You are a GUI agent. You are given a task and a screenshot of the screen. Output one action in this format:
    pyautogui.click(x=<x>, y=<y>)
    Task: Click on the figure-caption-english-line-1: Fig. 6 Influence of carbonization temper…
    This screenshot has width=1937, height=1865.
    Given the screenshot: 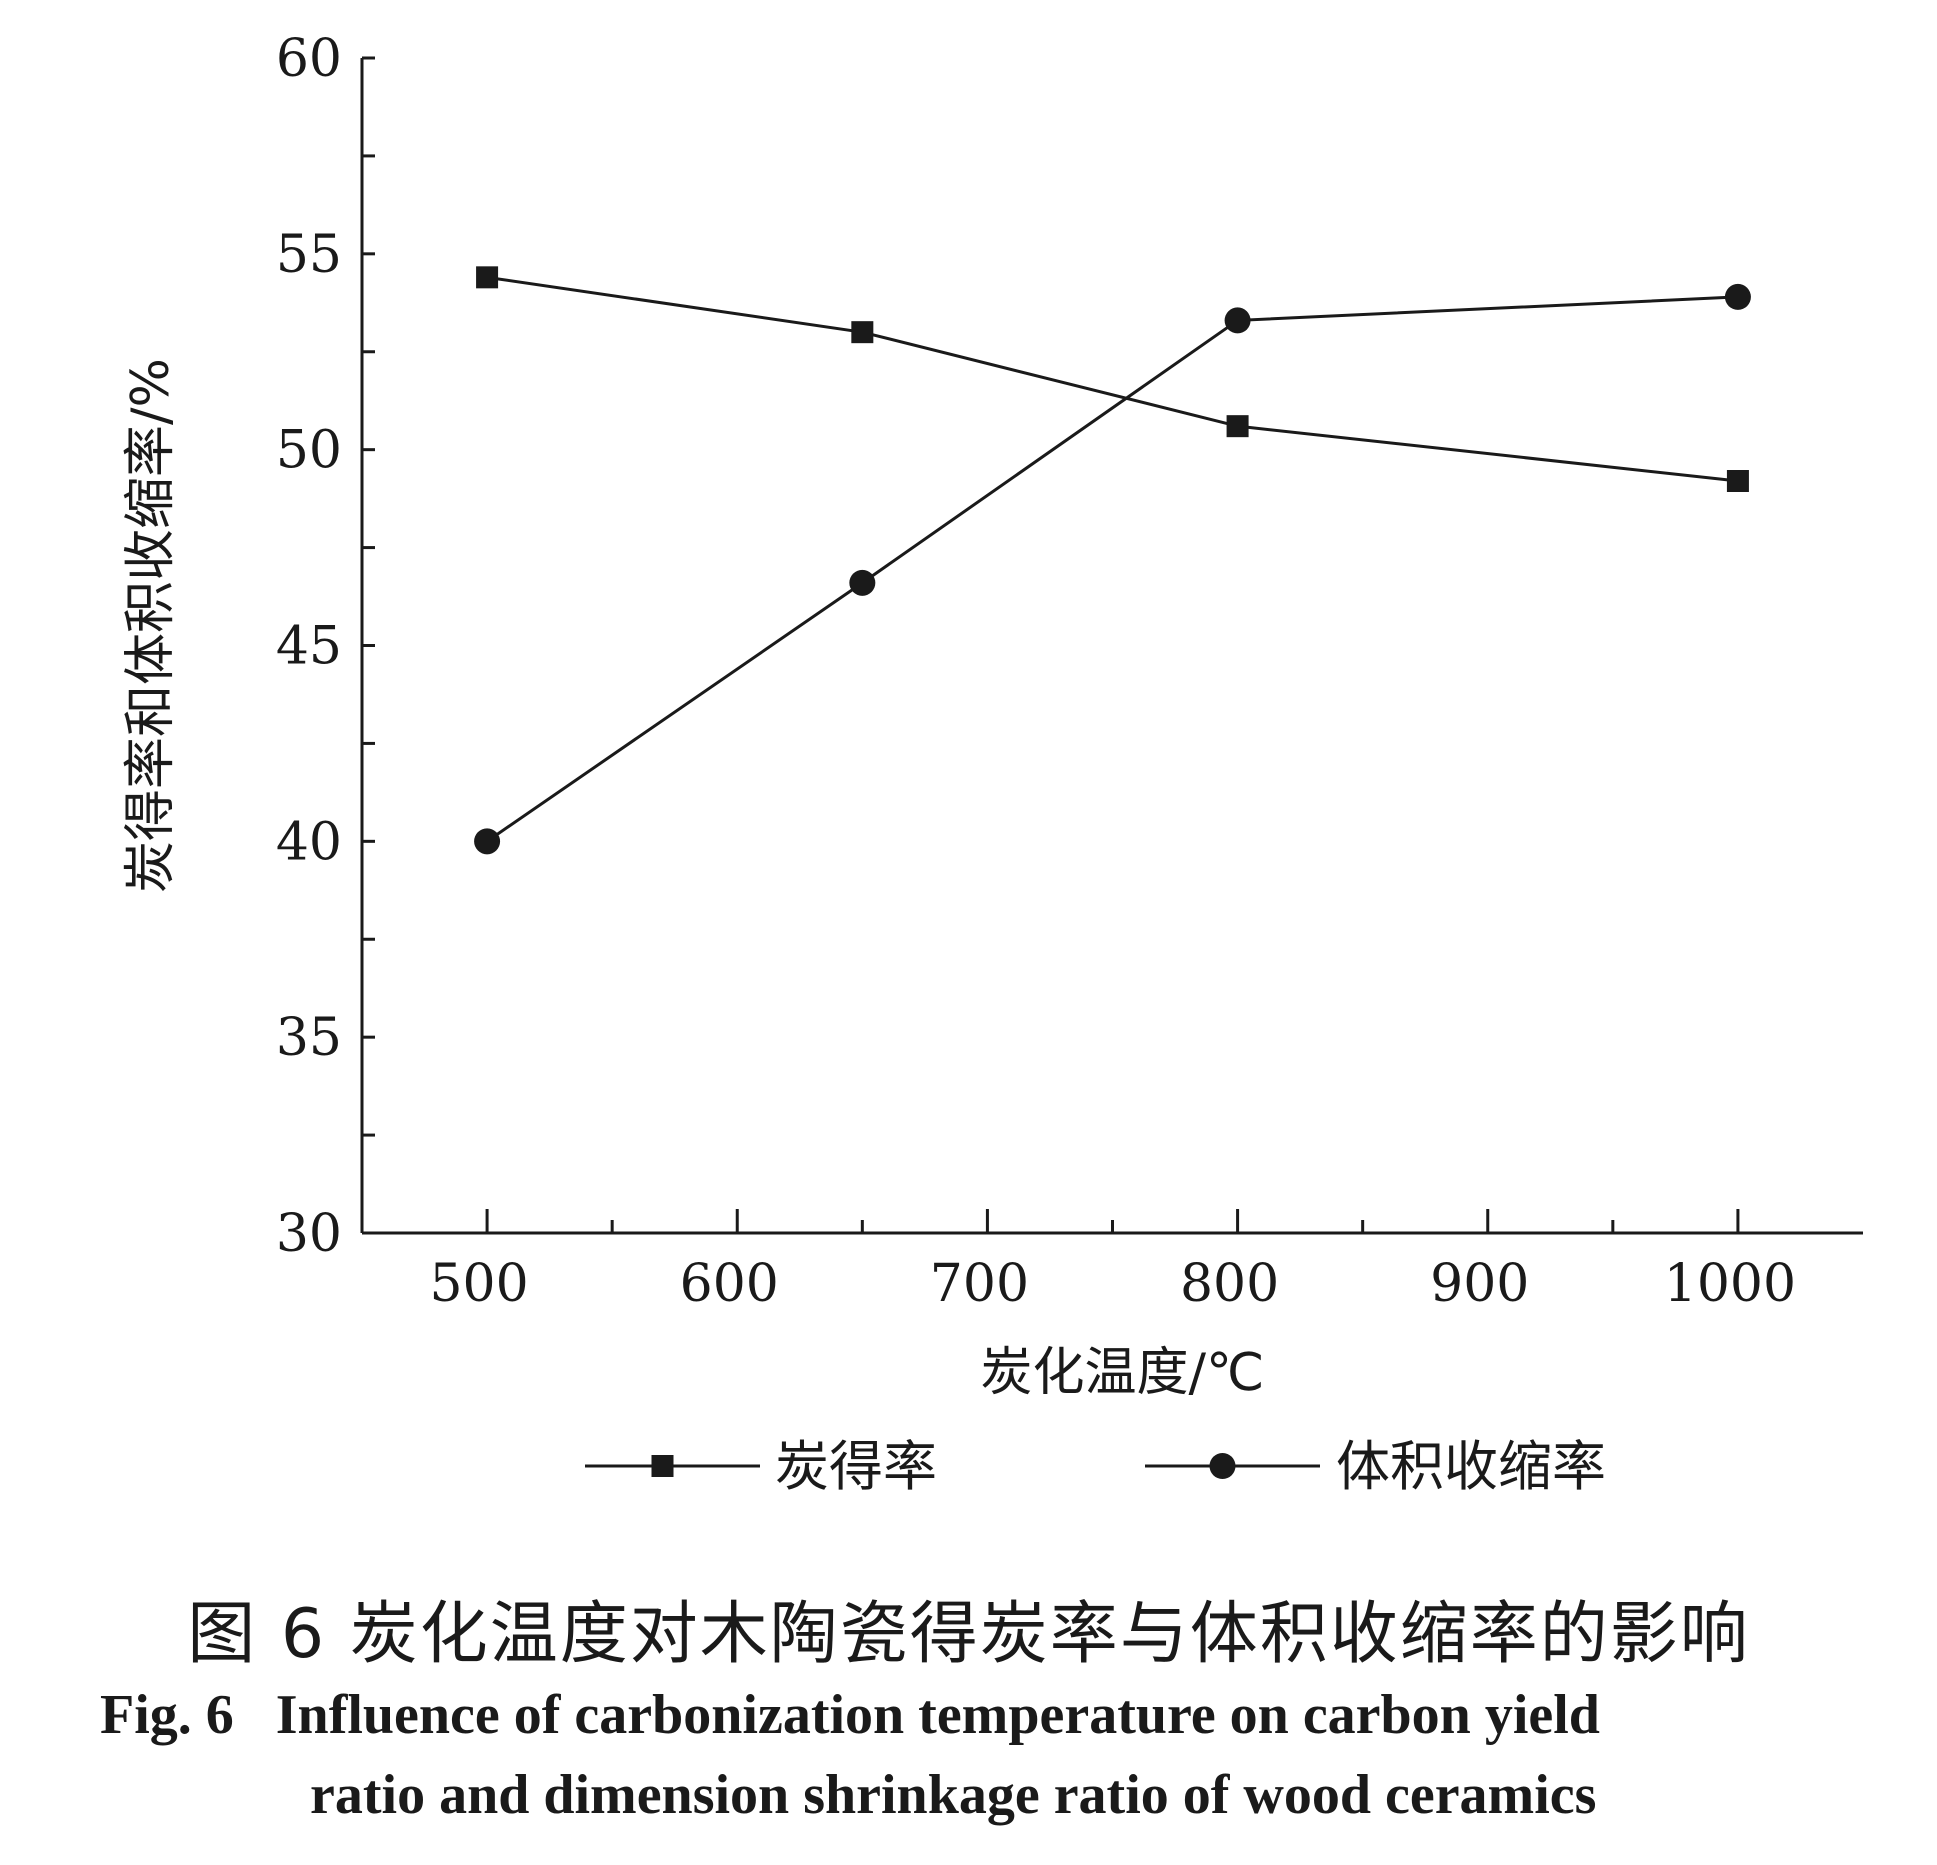 What is the action you would take?
    pyautogui.click(x=850, y=1715)
    